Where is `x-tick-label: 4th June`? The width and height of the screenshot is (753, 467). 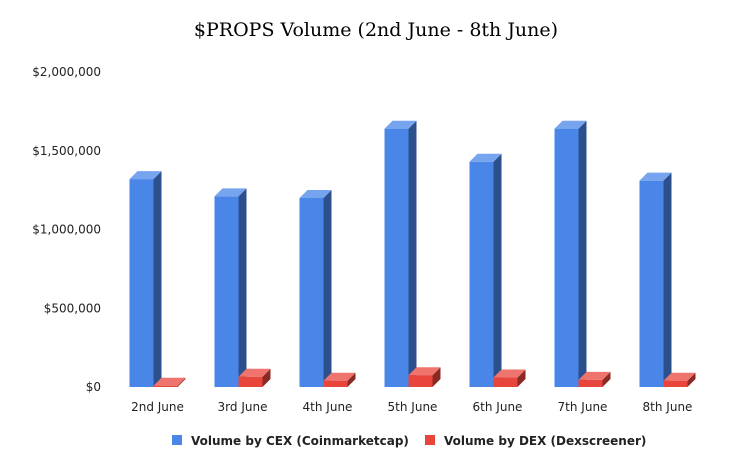 x-tick-label: 4th June is located at coordinates (328, 407).